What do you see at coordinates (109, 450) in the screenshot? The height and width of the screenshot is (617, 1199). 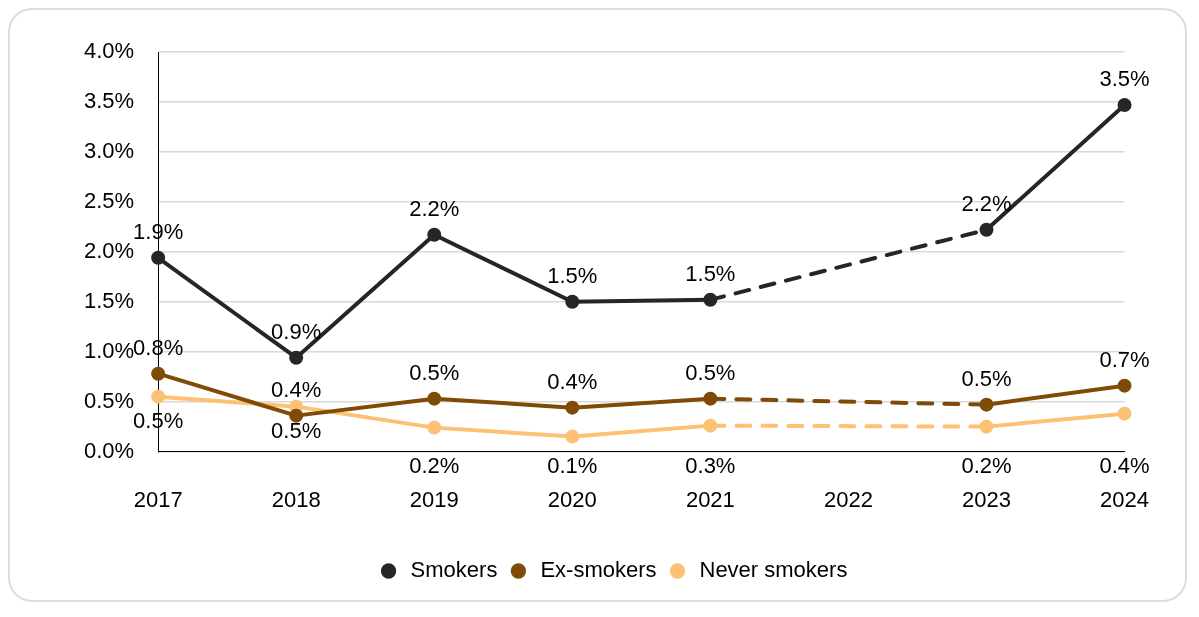 I see `y-tick-label: 0.0%` at bounding box center [109, 450].